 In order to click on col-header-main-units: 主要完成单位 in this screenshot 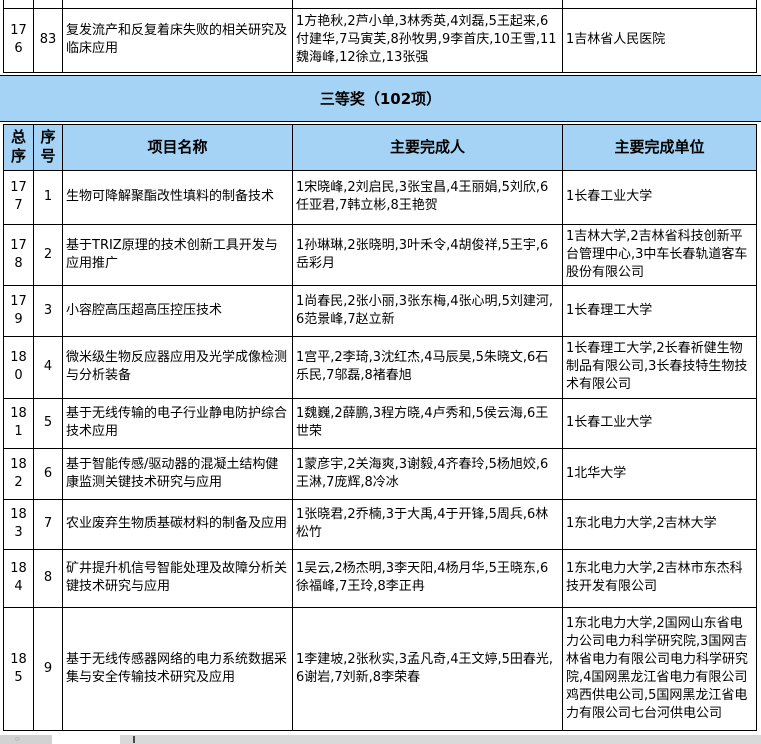, I will do `click(659, 147)`.